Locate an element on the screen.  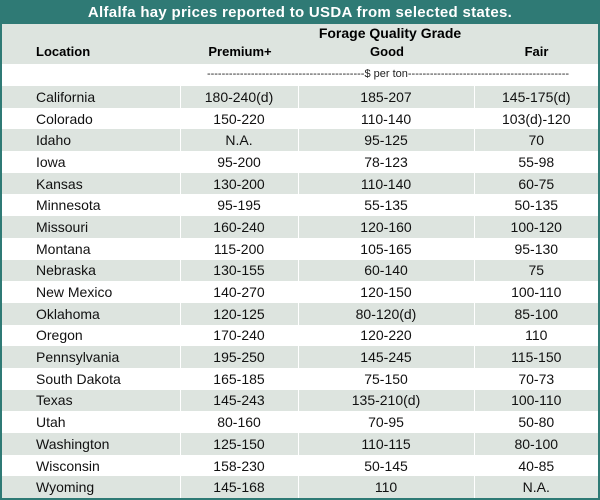
table-row: Washington 125-150 110-115 80-100 is located at coordinates (300, 444).